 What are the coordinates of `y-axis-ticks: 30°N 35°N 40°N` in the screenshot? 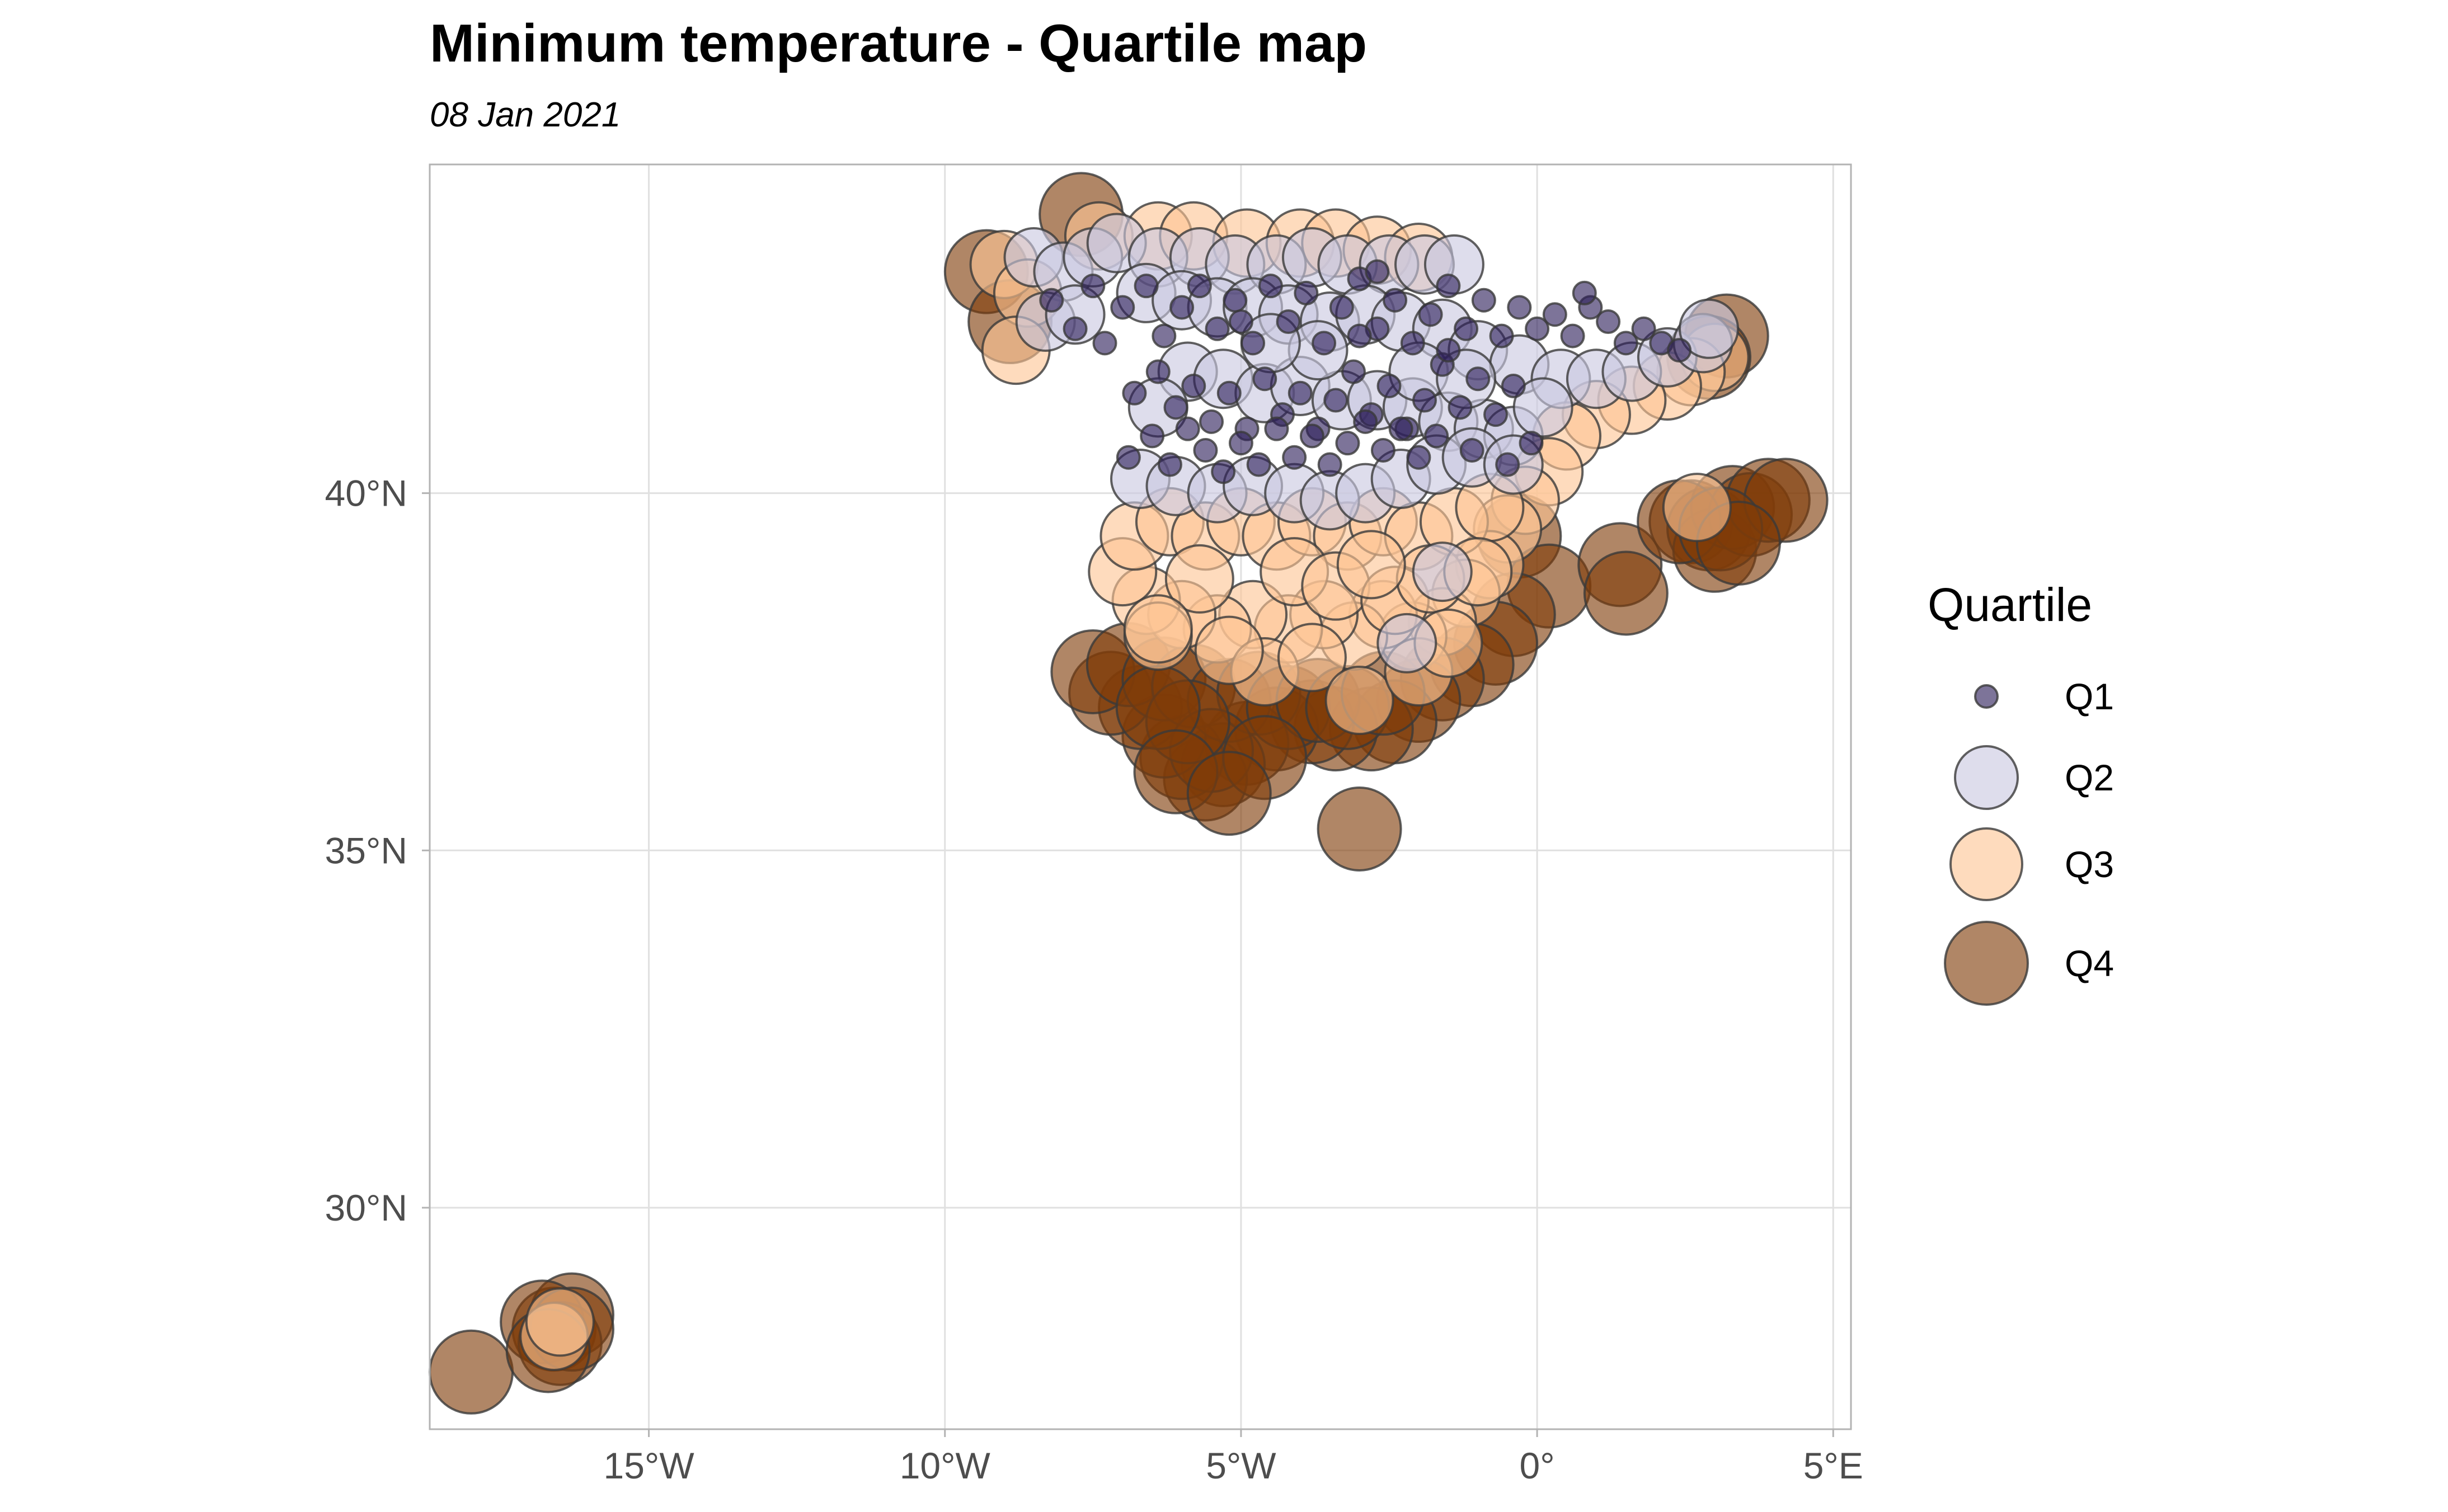 It's located at (377, 850).